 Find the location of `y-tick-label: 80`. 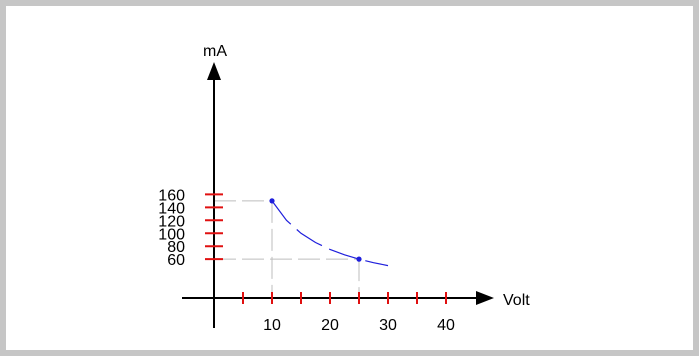

y-tick-label: 80 is located at coordinates (176, 247).